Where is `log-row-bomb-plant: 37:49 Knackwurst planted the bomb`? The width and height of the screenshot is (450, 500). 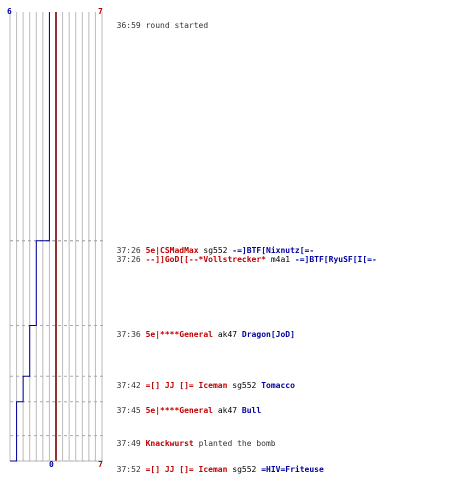
log-row-bomb-plant: 37:49 Knackwurst planted the bomb is located at coordinates (191, 439).